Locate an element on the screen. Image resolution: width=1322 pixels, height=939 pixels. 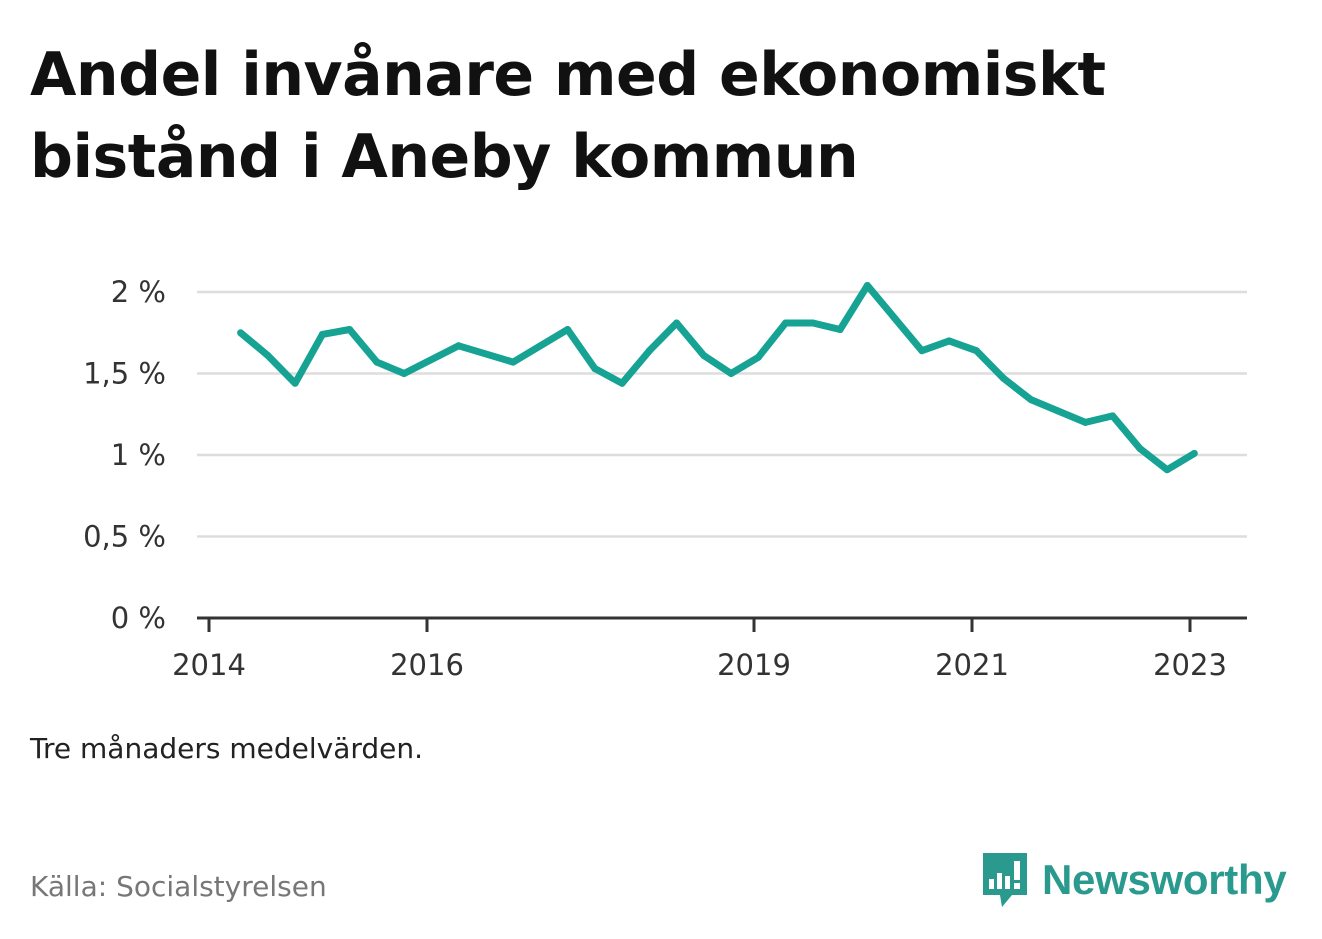
x-tick-label: 2019 is located at coordinates (754, 665).